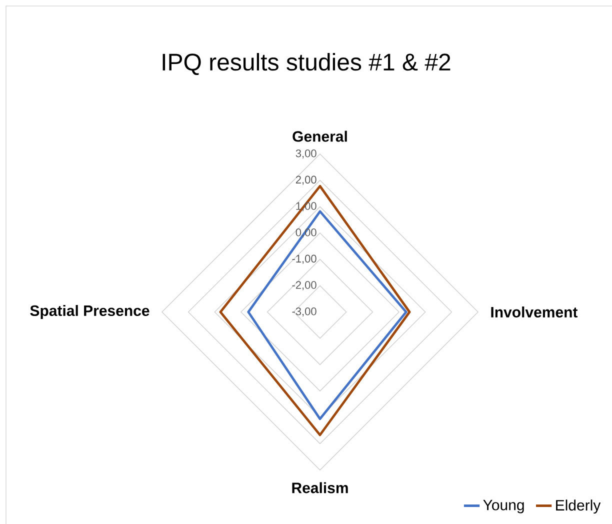 The width and height of the screenshot is (612, 524). Describe the element at coordinates (306, 180) in the screenshot. I see `y-tick-label: 2,00` at that location.